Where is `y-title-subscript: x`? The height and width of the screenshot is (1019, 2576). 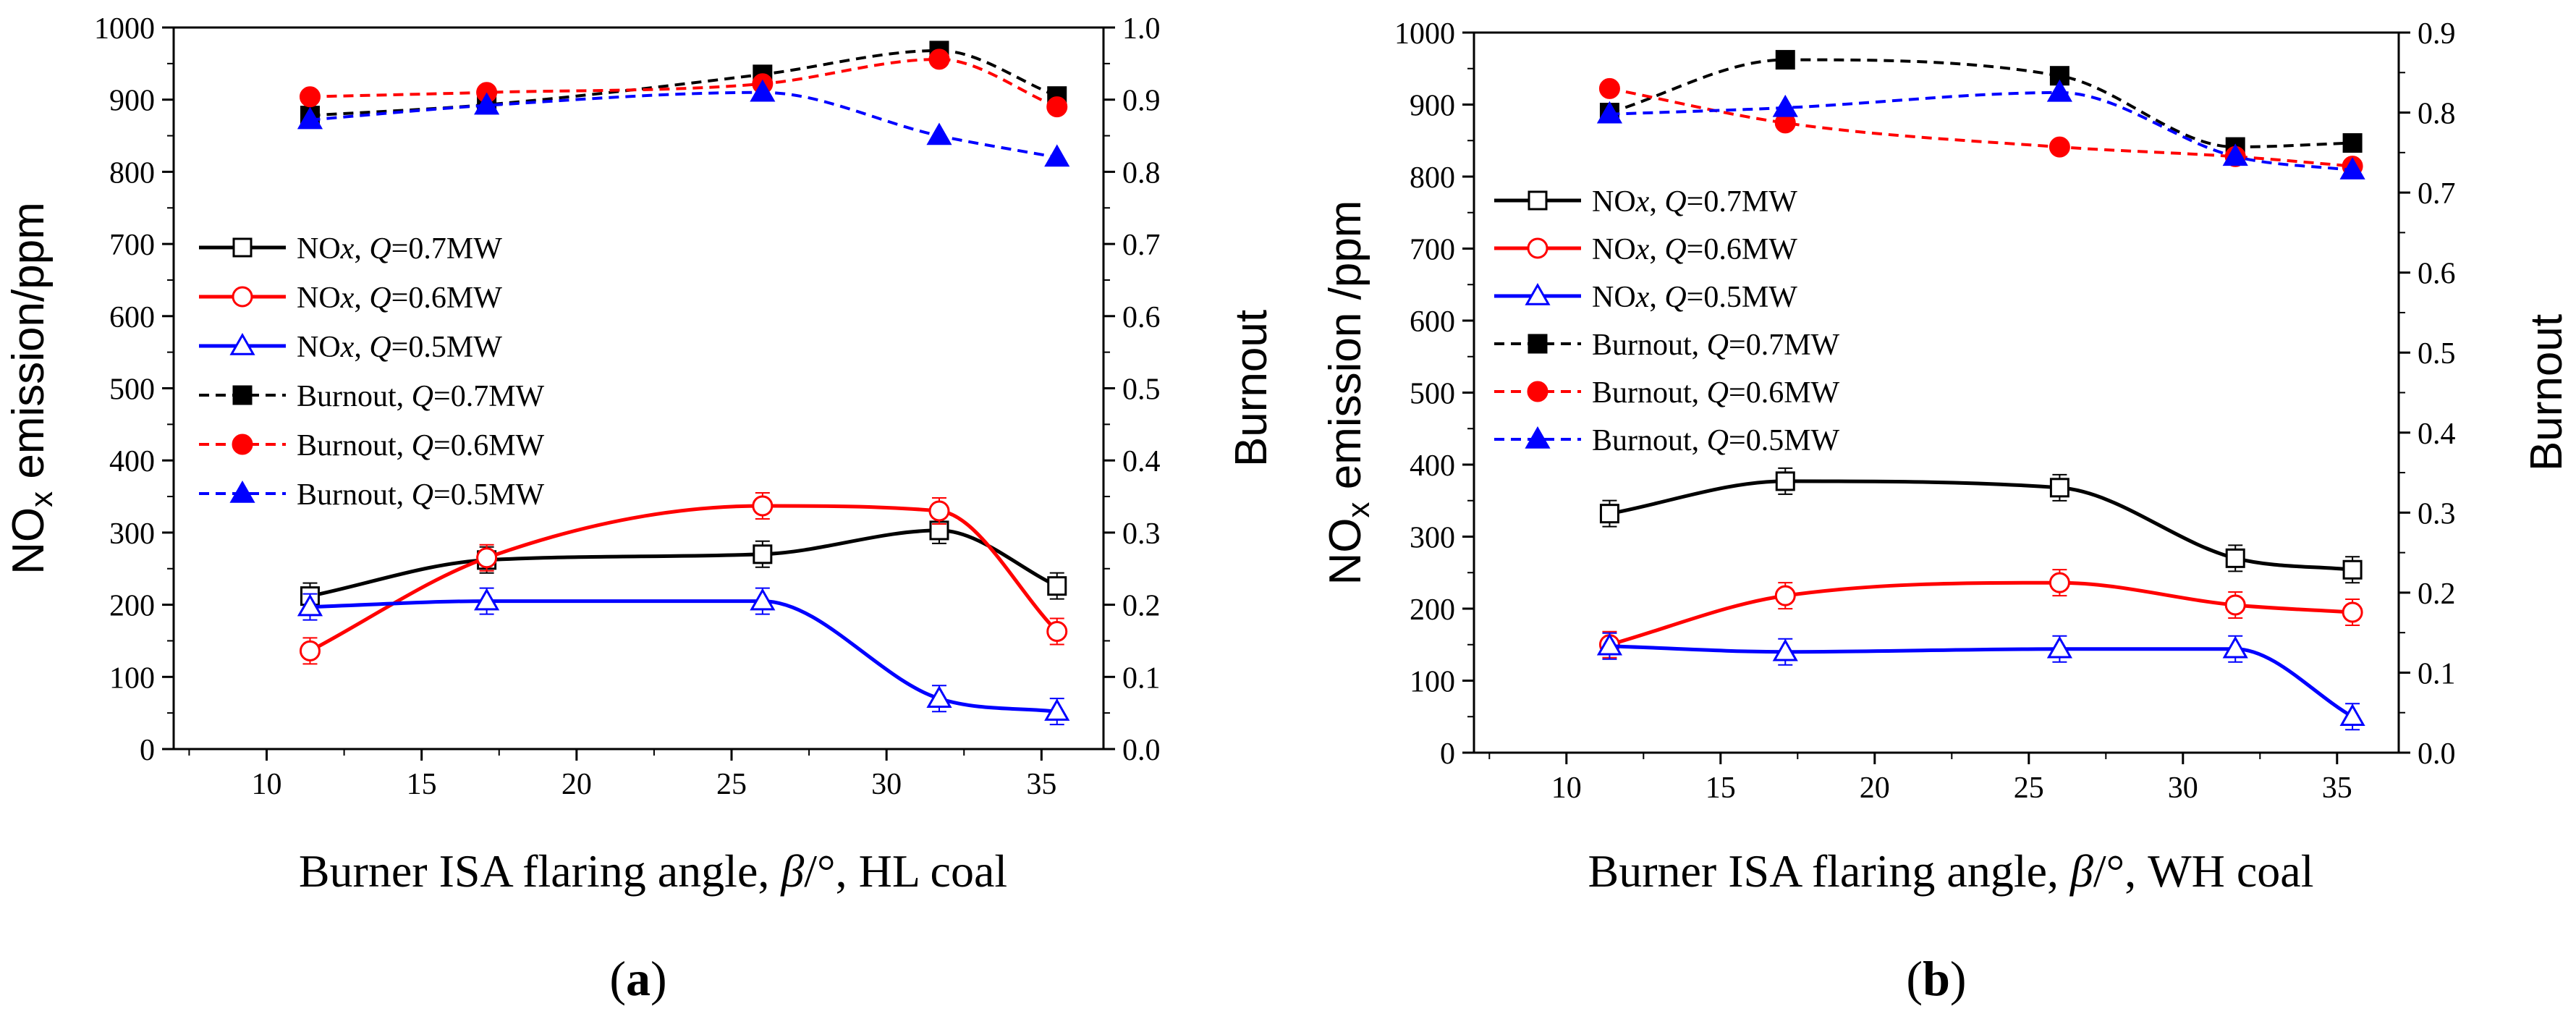 y-title-subscript: x is located at coordinates (1358, 509).